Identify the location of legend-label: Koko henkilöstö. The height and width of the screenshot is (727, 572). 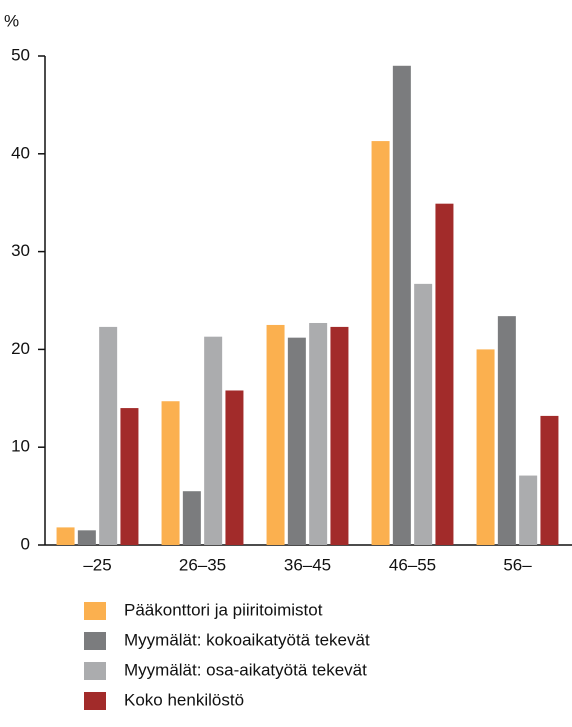
(184, 699).